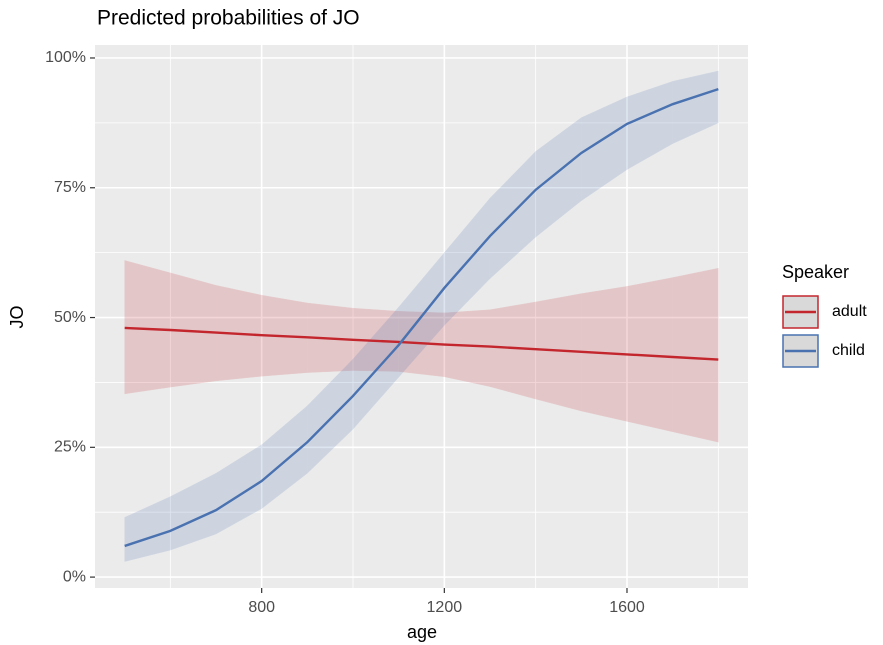  I want to click on y-axis-label: JO, so click(17, 316).